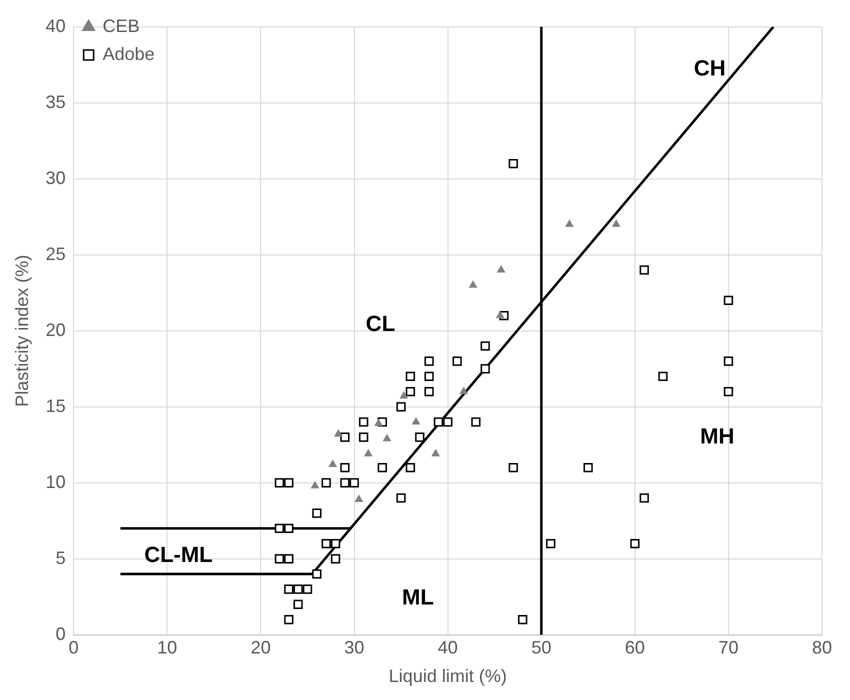  What do you see at coordinates (178, 554) in the screenshot?
I see `annotation: CL-ML` at bounding box center [178, 554].